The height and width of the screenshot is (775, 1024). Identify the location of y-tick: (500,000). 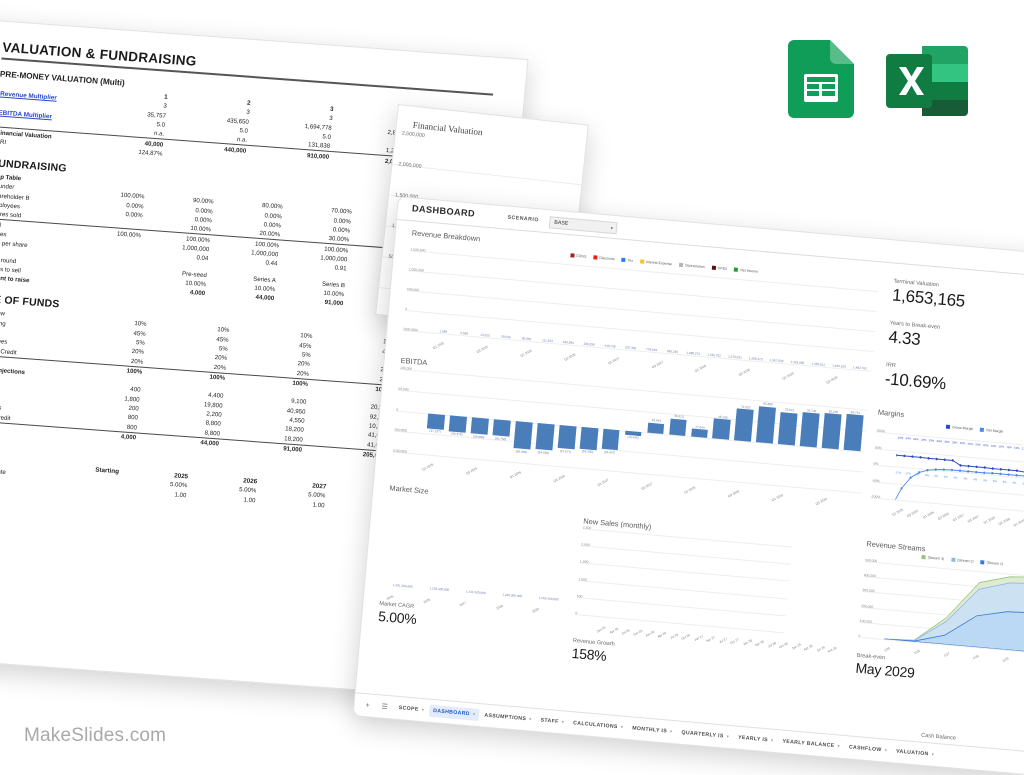
(410, 329).